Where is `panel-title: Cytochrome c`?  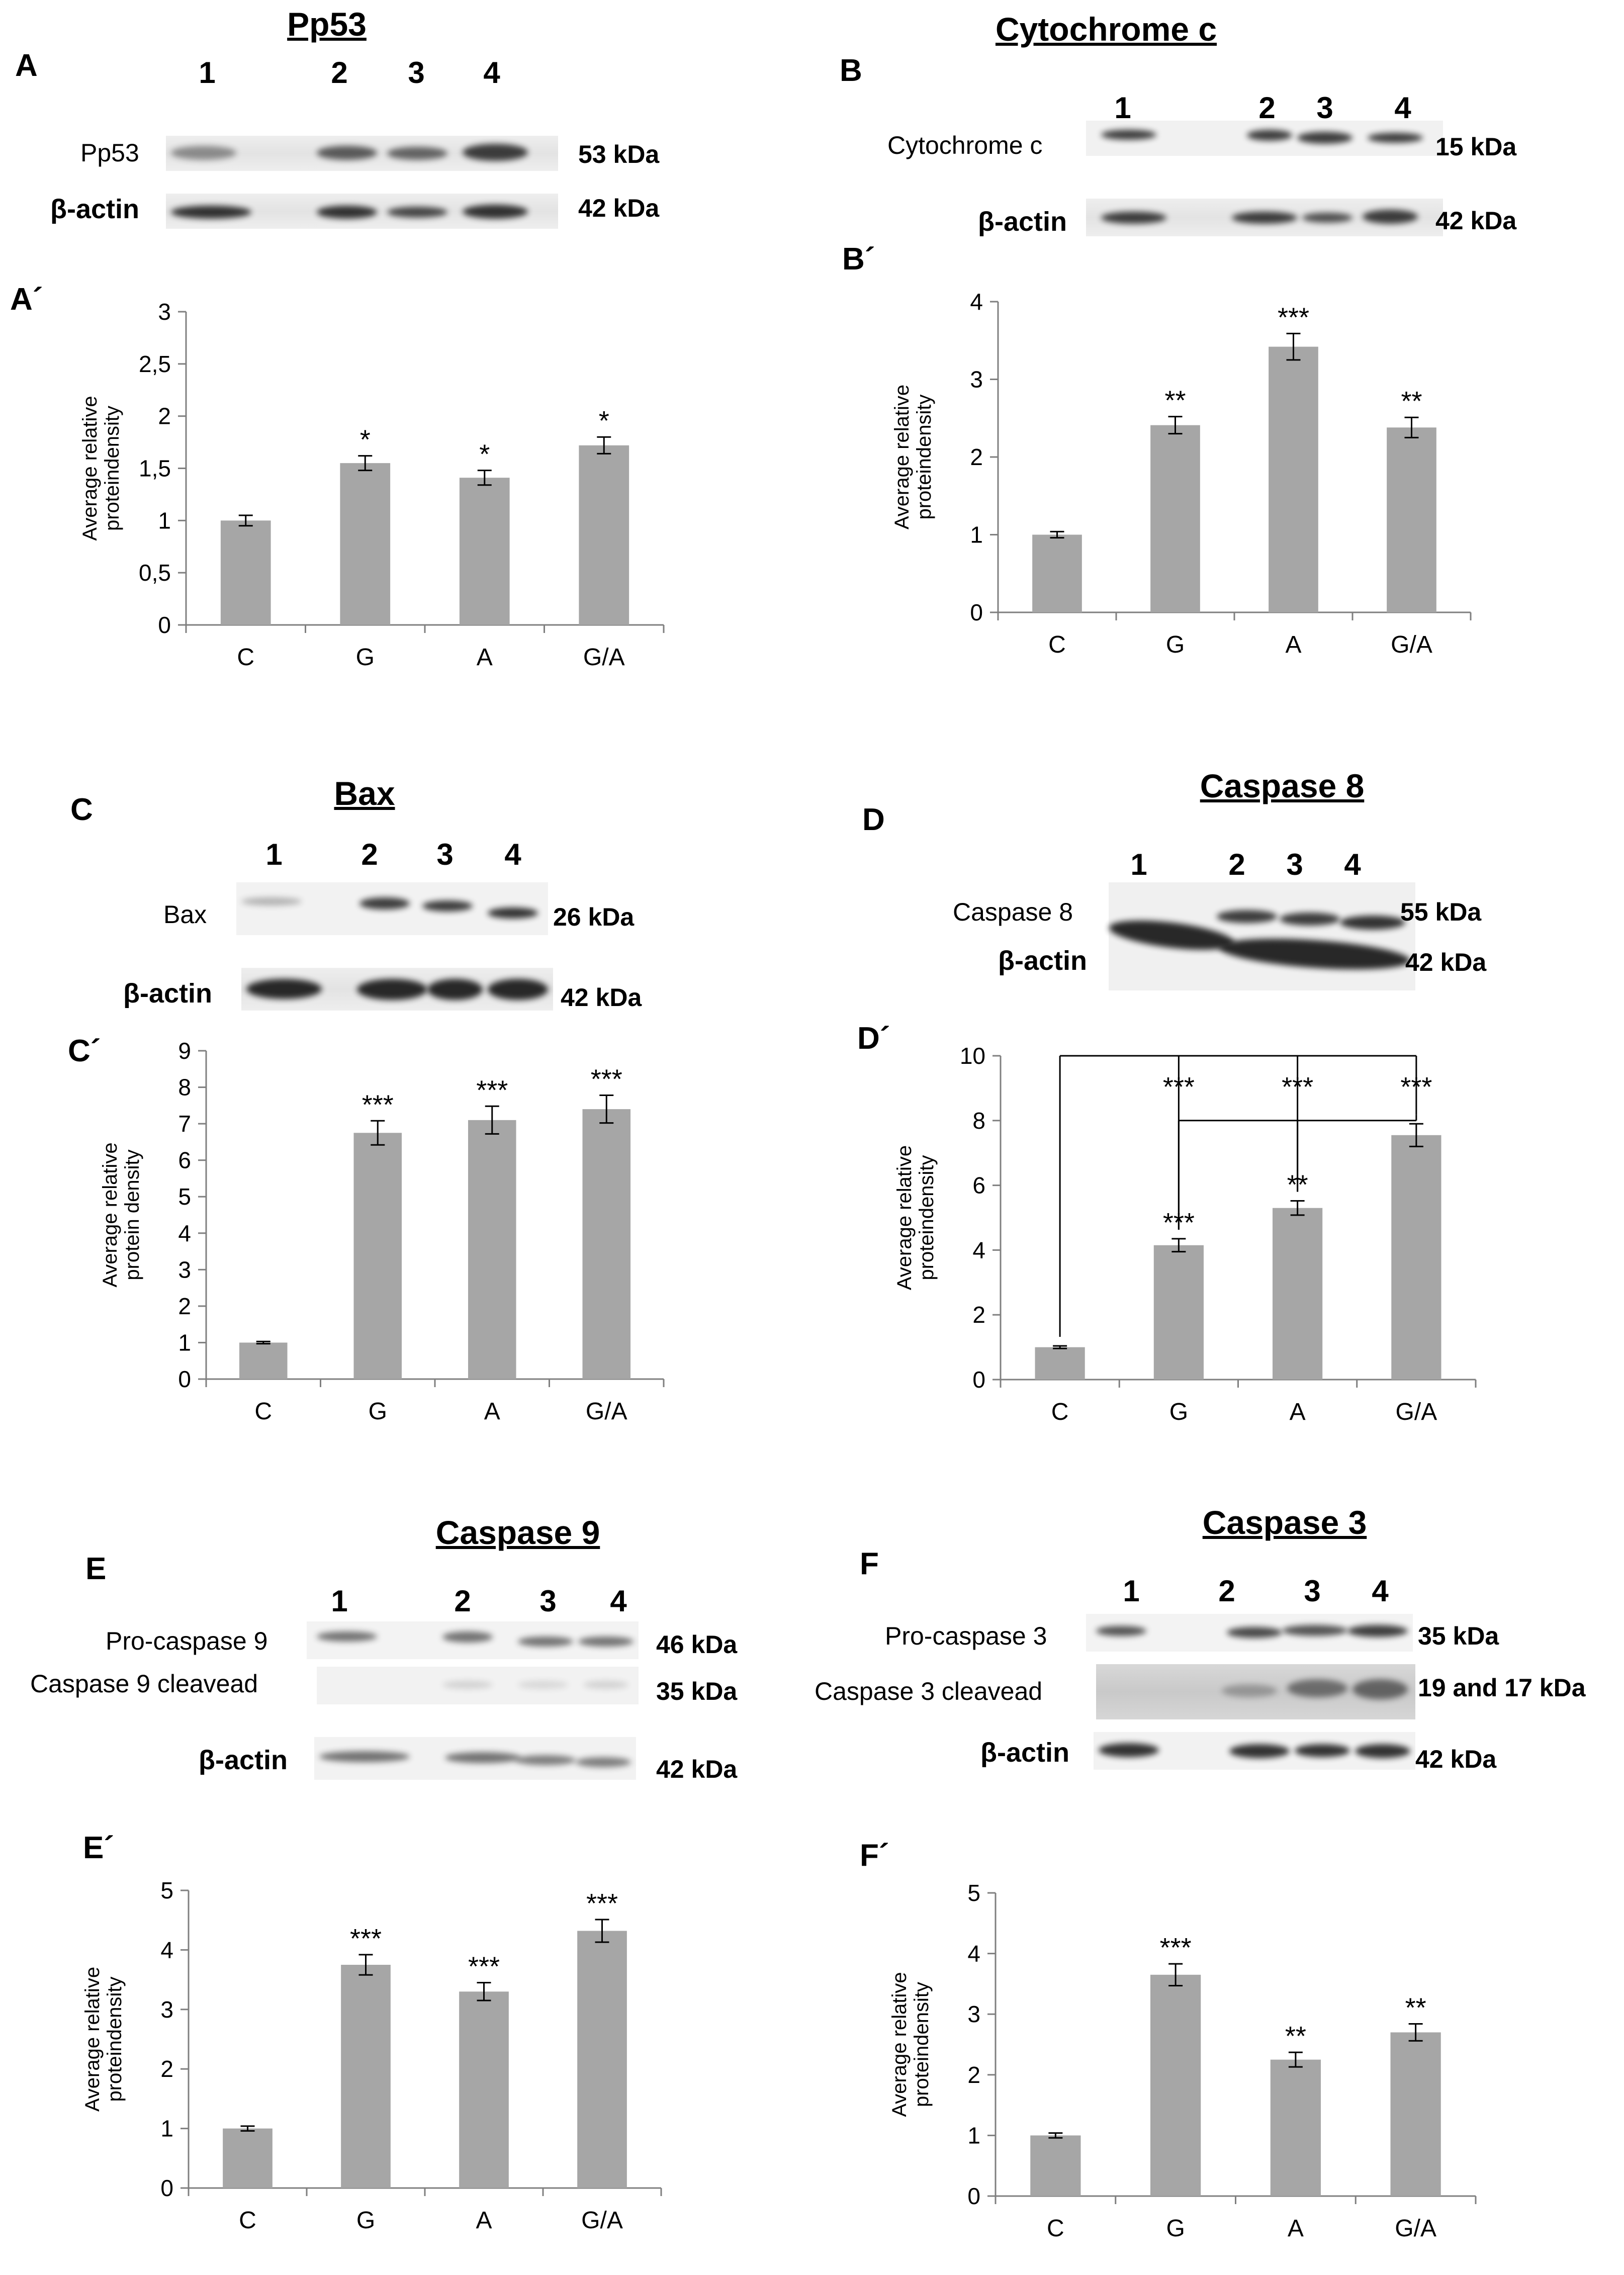
panel-title: Cytochrome c is located at coordinates (1106, 30).